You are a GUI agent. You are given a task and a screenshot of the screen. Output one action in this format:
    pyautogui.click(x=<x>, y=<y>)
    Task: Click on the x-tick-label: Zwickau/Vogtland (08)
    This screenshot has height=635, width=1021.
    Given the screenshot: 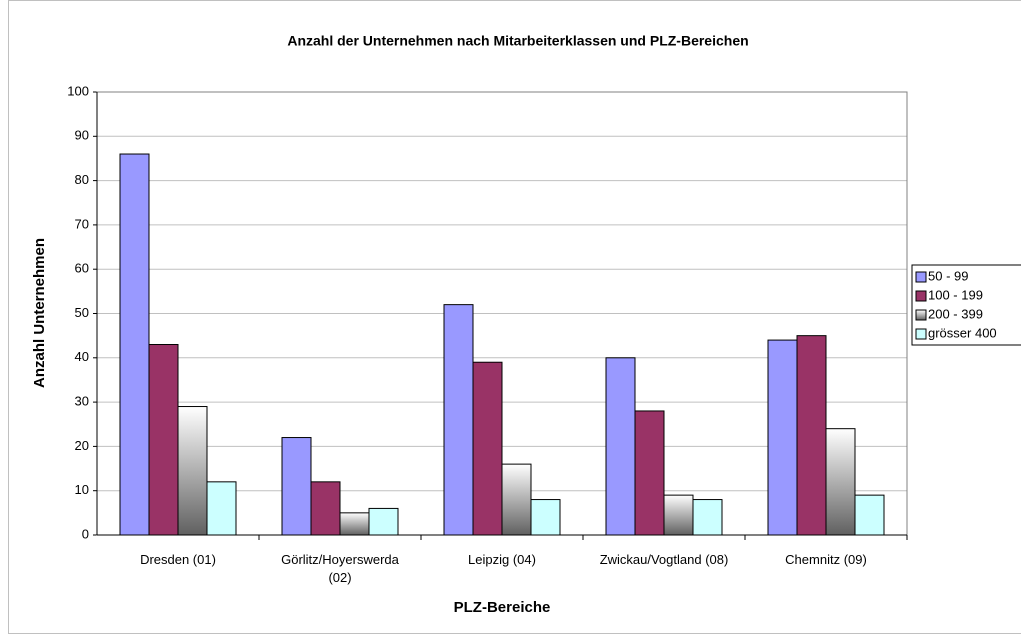 What is the action you would take?
    pyautogui.click(x=664, y=559)
    